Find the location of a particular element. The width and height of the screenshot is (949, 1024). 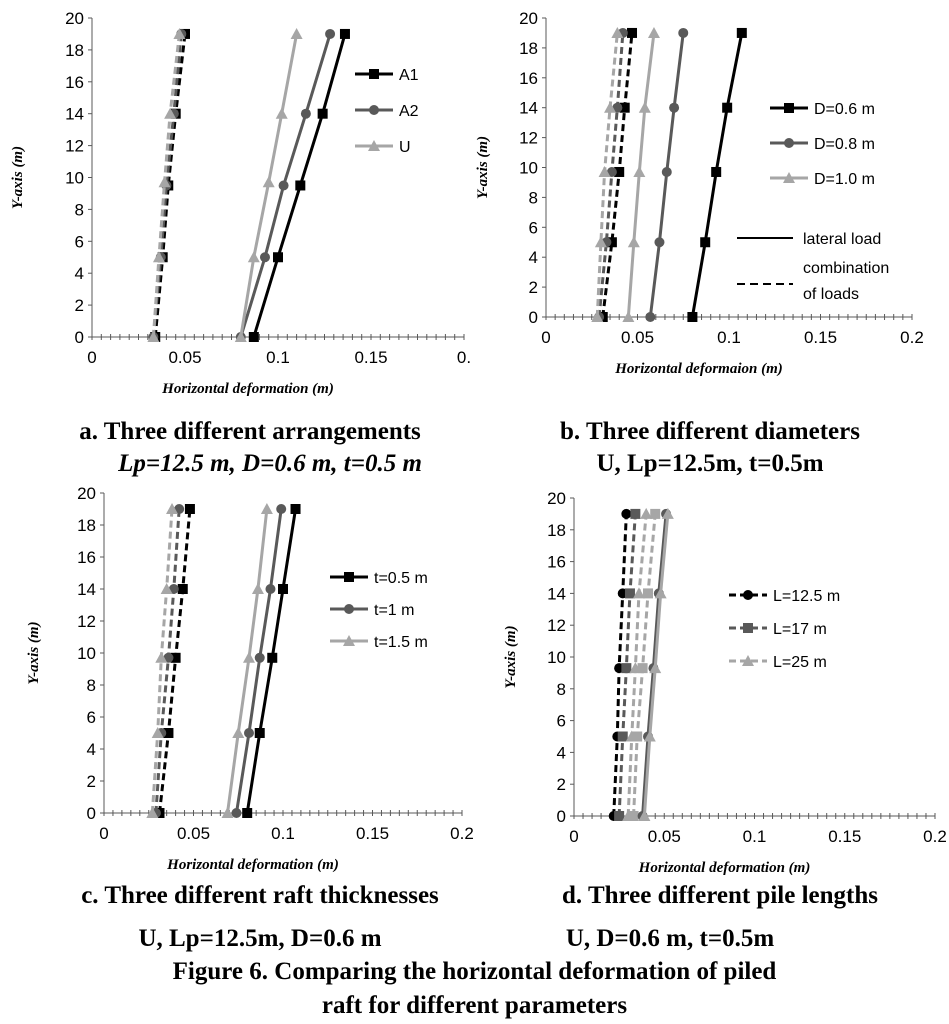

legend-entry: A1 is located at coordinates (387, 75).